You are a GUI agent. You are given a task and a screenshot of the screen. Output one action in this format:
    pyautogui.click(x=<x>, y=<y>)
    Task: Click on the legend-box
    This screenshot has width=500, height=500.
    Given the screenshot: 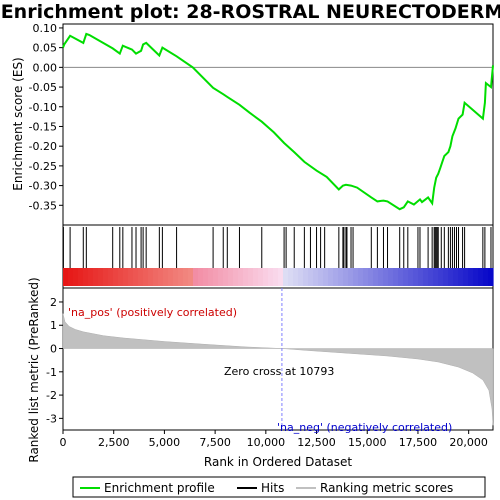 What is the action you would take?
    pyautogui.click(x=279, y=487)
    